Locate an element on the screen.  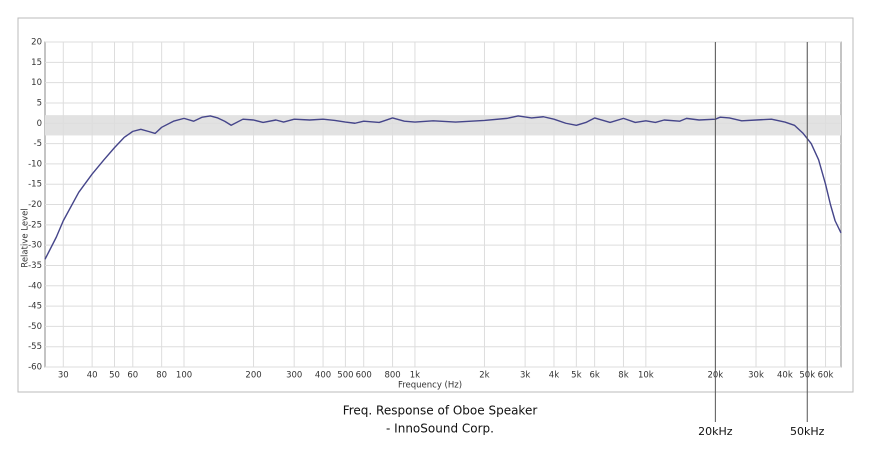
y-tick-label: -50 is located at coordinates (35, 327).